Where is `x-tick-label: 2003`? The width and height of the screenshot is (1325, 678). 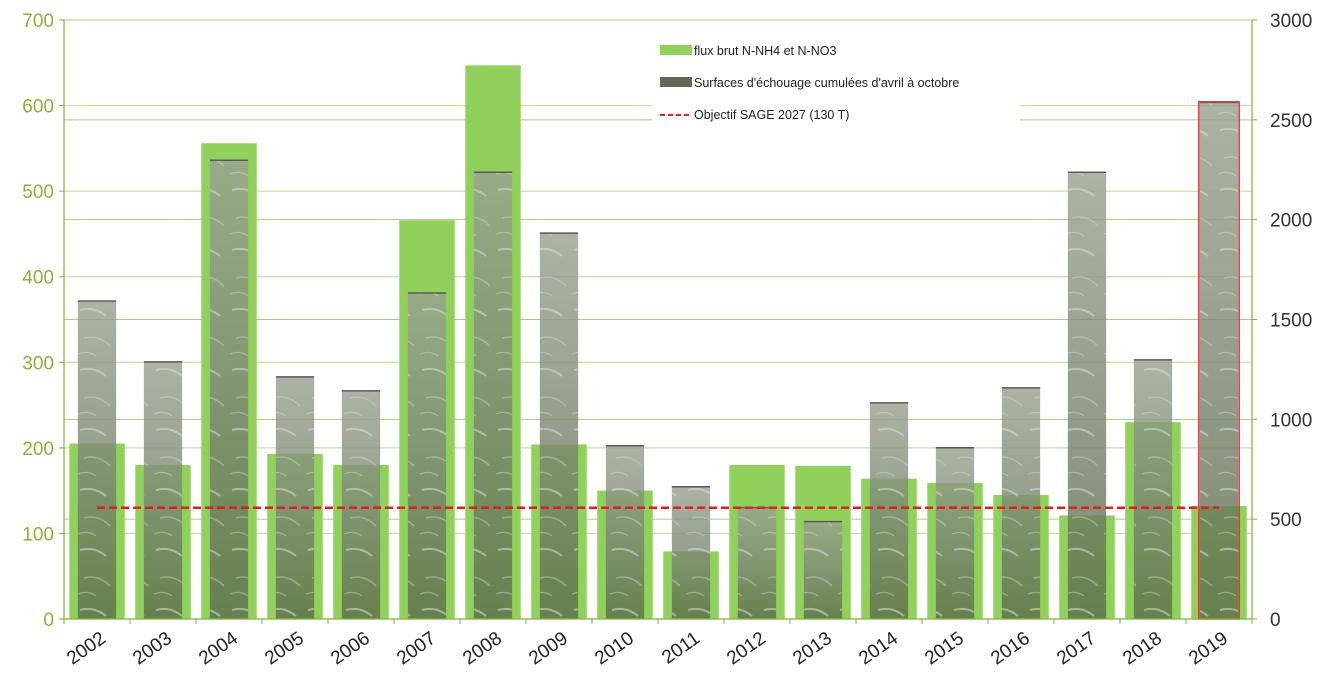
x-tick-label: 2003 is located at coordinates (152, 648).